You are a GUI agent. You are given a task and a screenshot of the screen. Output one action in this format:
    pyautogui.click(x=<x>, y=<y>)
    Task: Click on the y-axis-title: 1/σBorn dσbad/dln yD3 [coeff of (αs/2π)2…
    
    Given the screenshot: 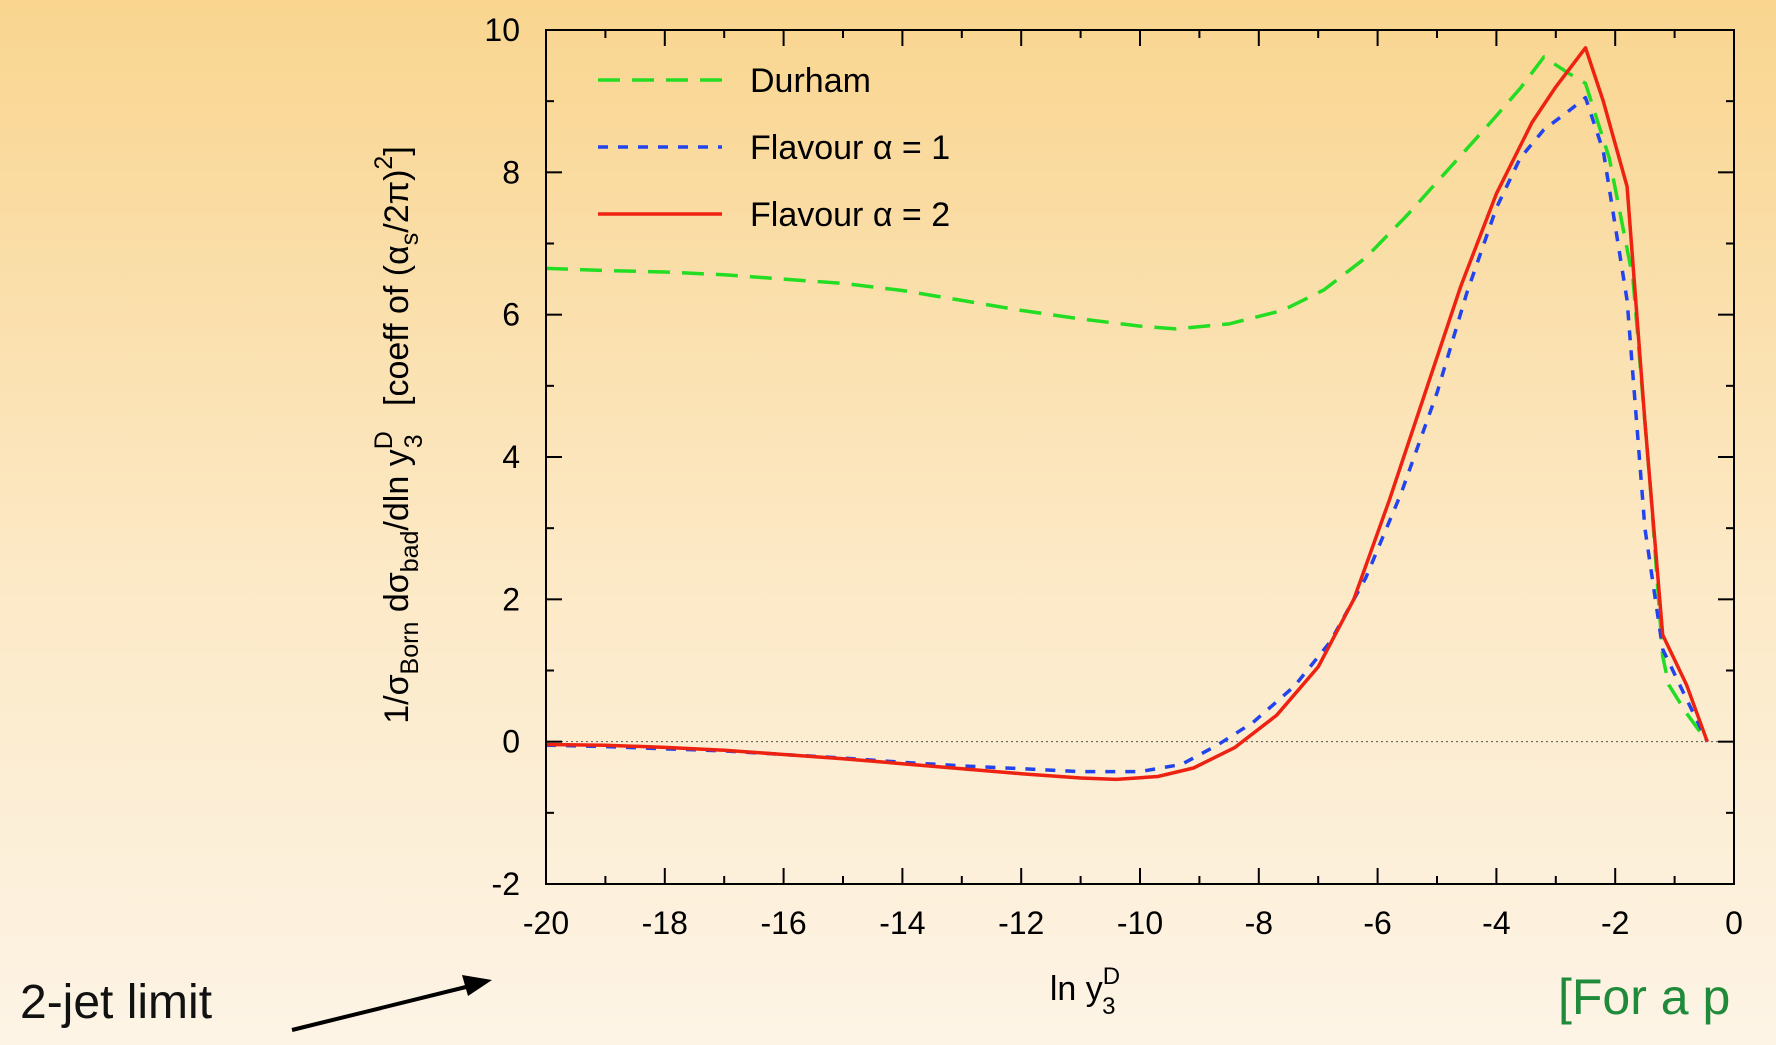 What is the action you would take?
    pyautogui.click(x=399, y=435)
    